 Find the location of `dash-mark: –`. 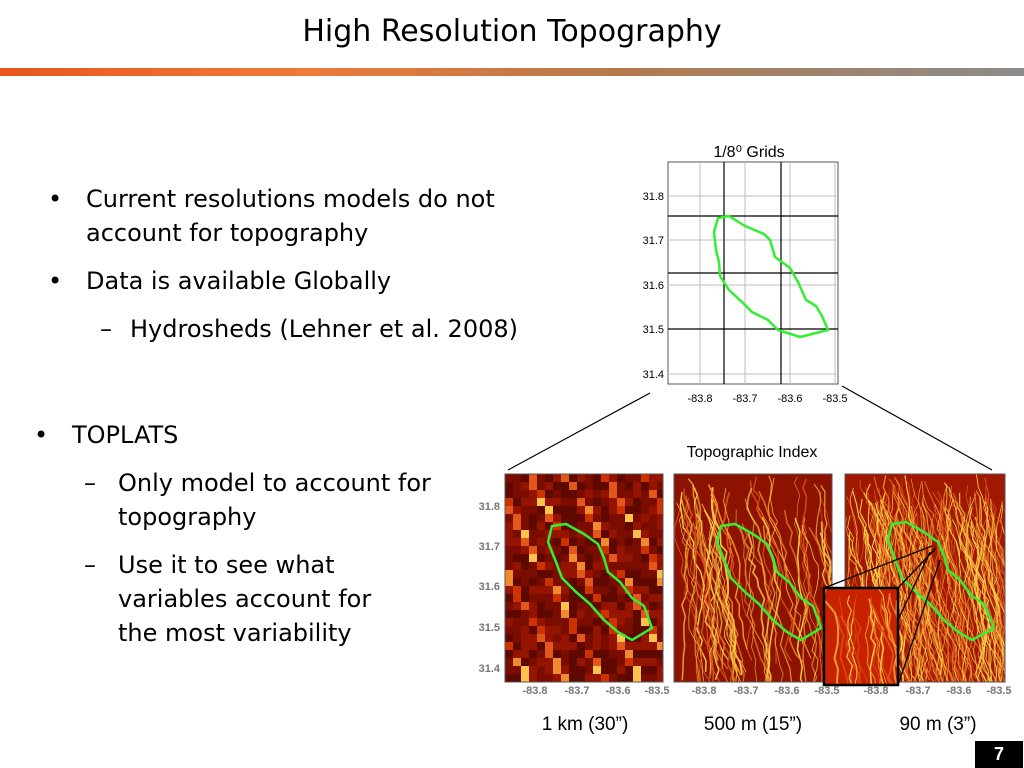

dash-mark: – is located at coordinates (90, 483).